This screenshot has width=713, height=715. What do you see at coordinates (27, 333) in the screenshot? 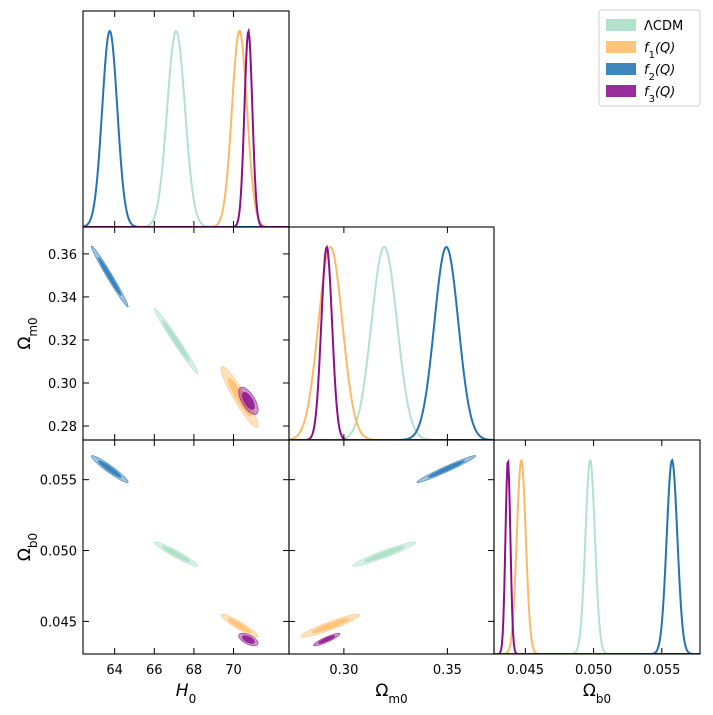
I see `y-axis-label-Om: Ωm0` at bounding box center [27, 333].